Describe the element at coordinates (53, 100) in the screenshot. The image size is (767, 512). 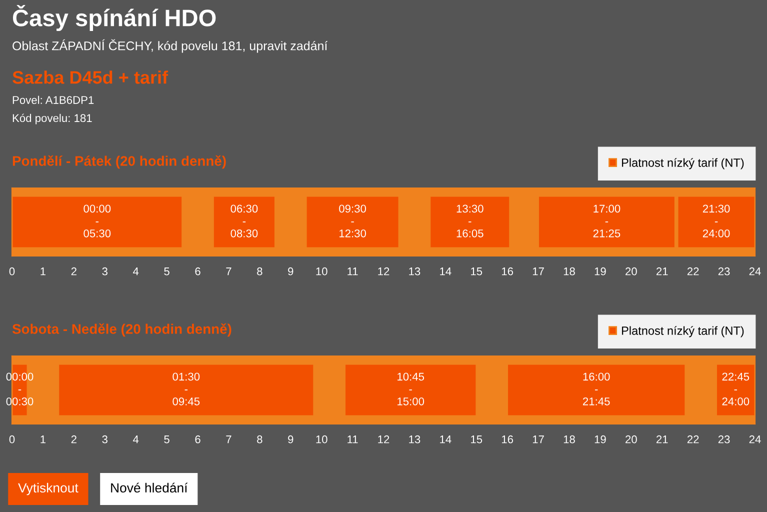
I see `text: Povel: A1B6DP1` at that location.